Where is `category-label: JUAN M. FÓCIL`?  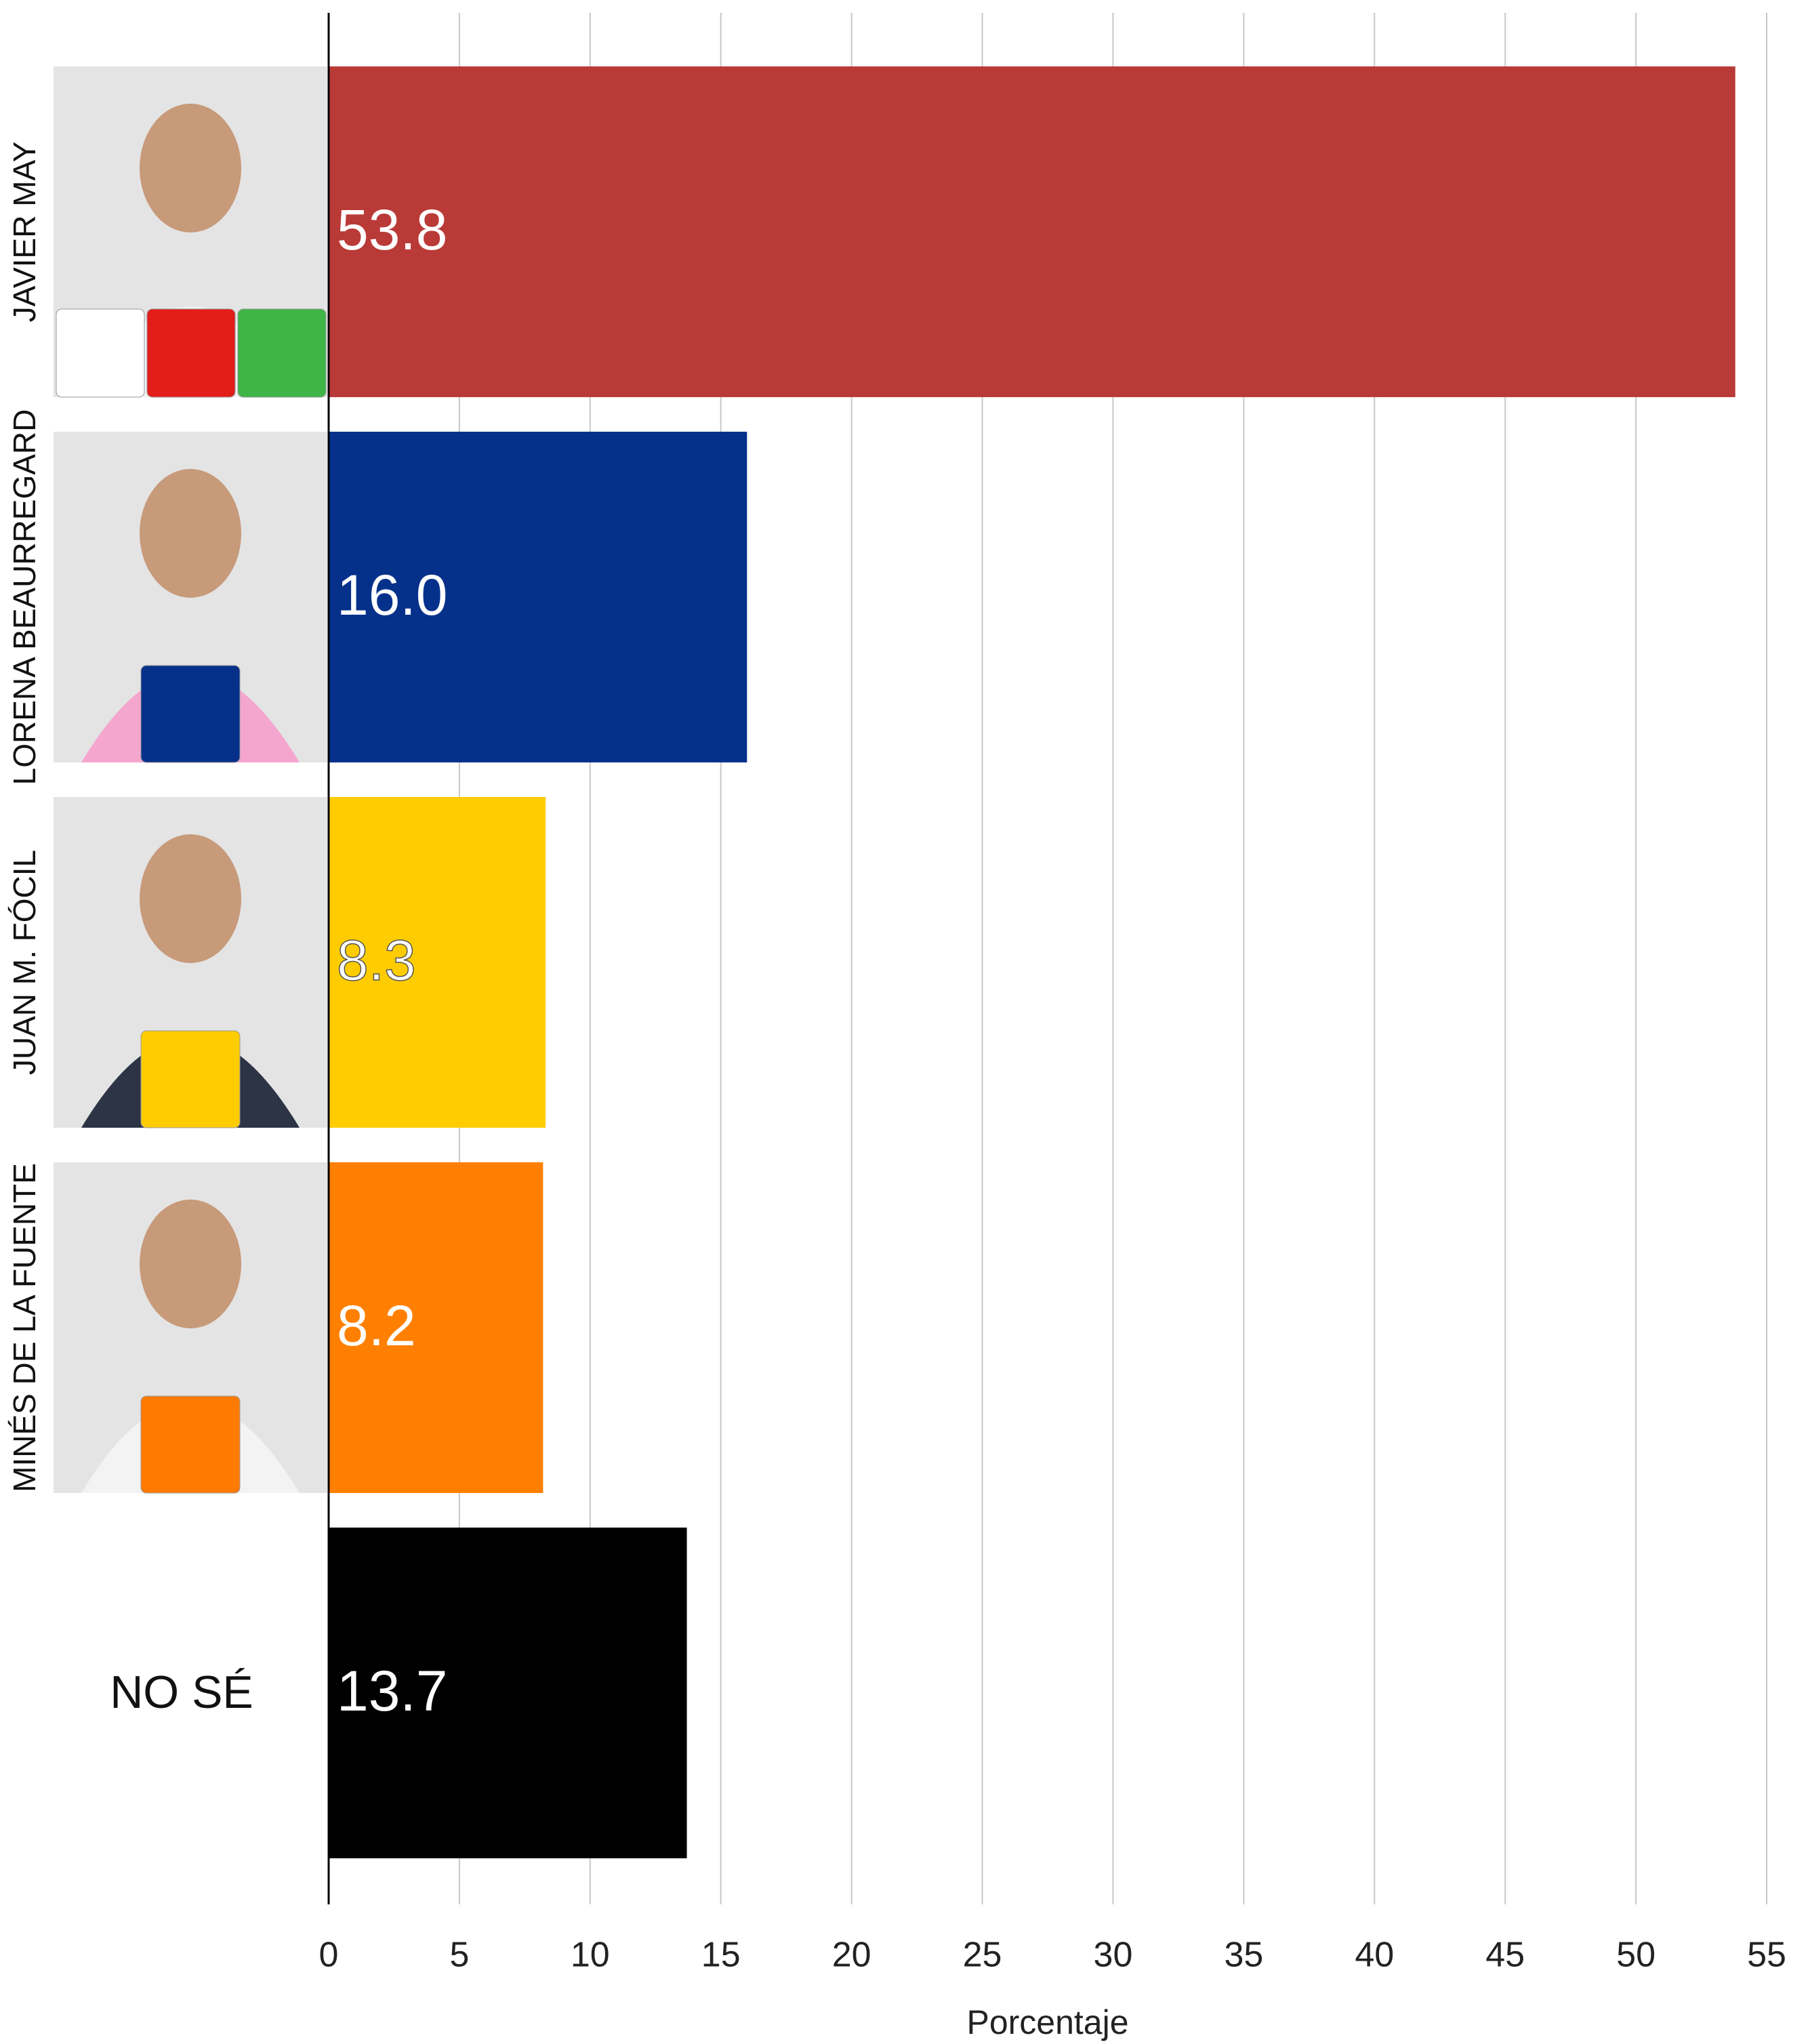 category-label: JUAN M. FÓCIL is located at coordinates (24, 962).